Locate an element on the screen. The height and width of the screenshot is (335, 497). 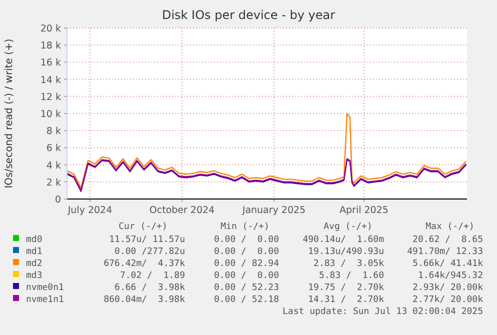
text: 5.66k/ 41.41k is located at coordinates (448, 264).